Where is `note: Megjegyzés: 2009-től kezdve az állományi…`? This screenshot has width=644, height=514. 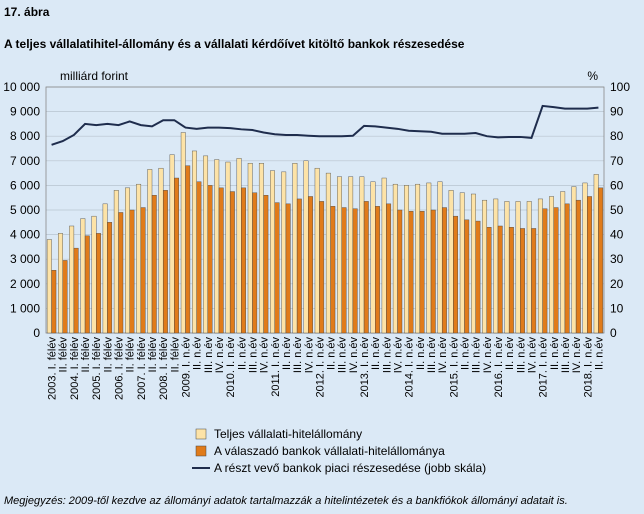
note: Megjegyzés: 2009-től kezdve az állományi… is located at coordinates (286, 501).